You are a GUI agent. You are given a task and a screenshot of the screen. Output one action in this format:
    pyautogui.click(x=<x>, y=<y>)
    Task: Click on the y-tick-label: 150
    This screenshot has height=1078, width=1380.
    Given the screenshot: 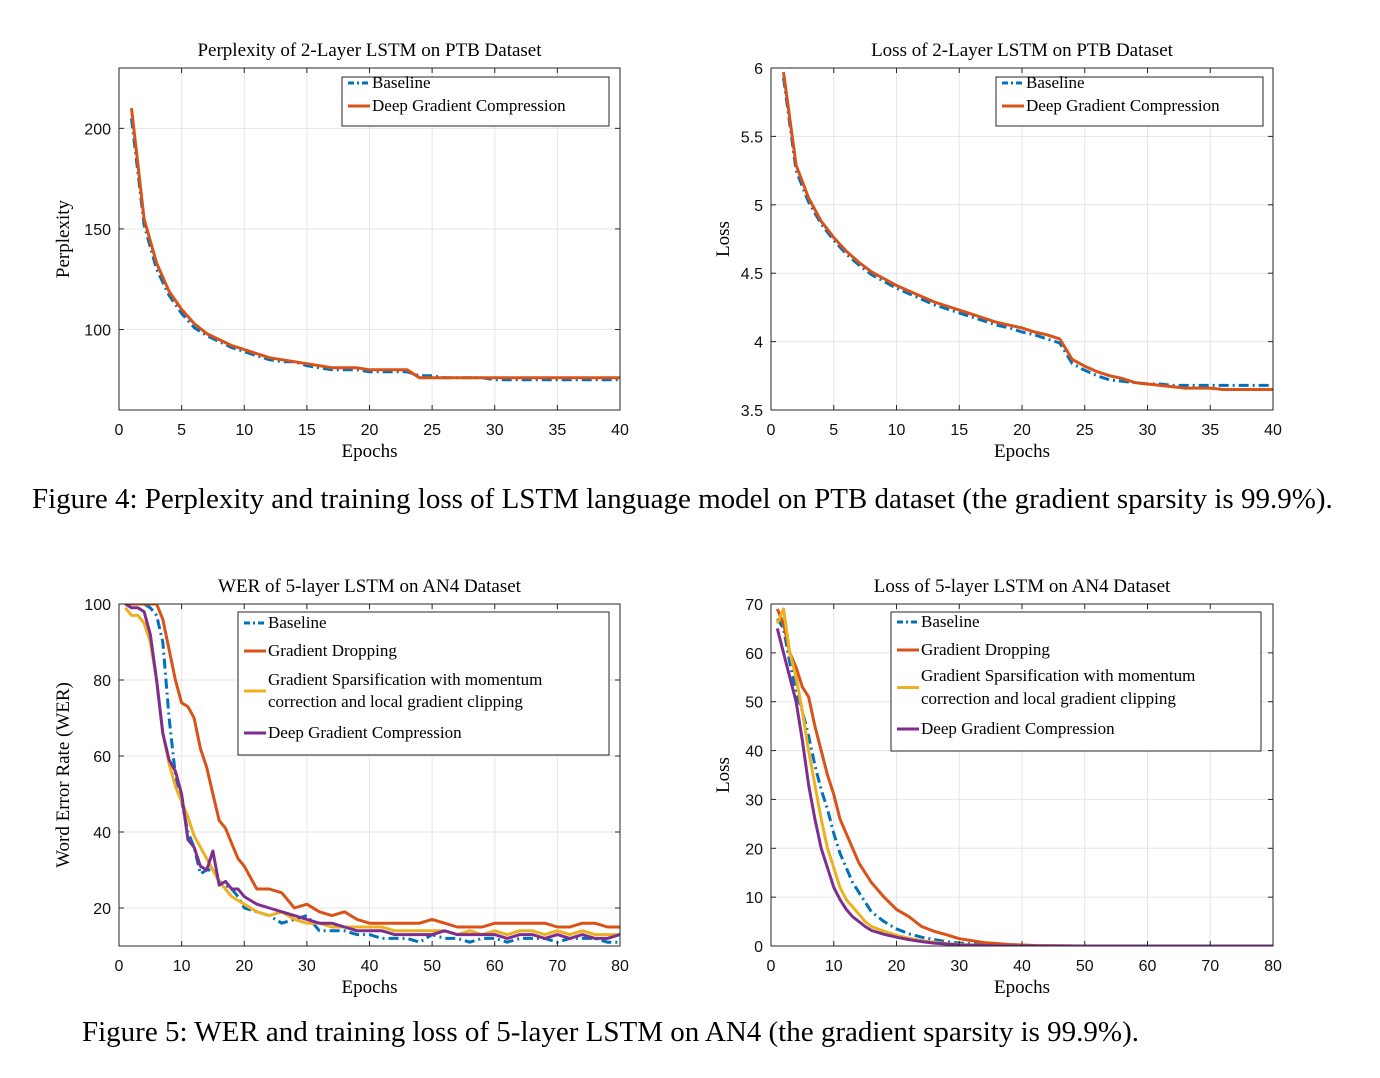 What is the action you would take?
    pyautogui.click(x=97, y=230)
    